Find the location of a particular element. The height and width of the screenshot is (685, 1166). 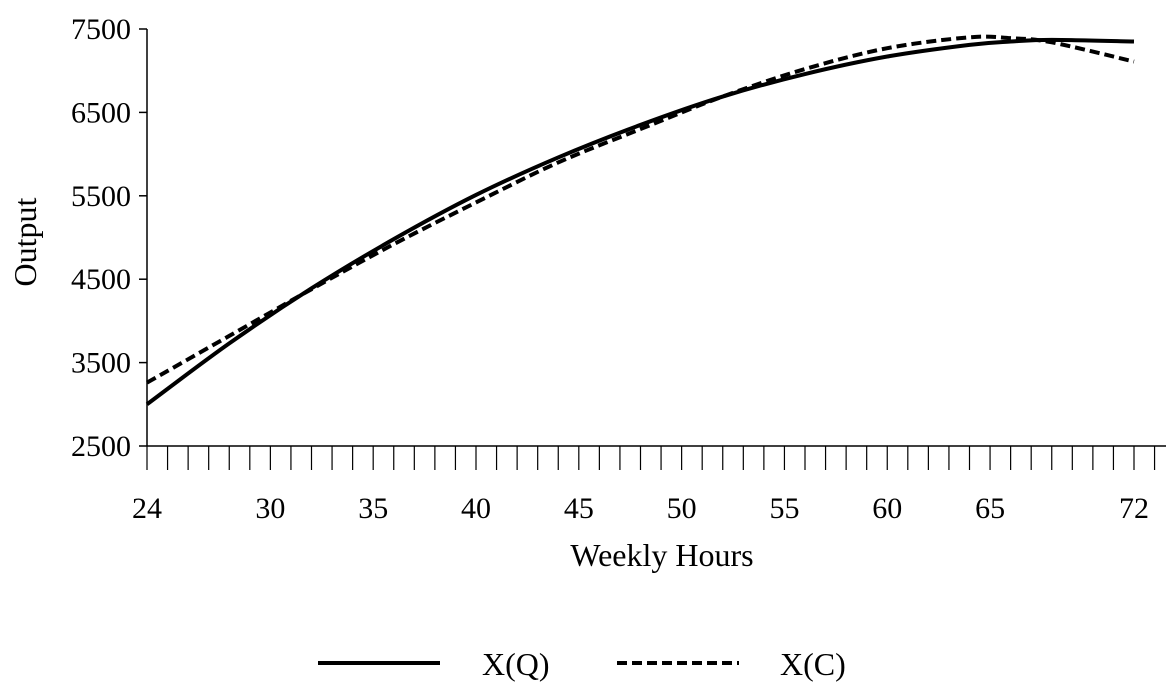

x-tick-label: 35 is located at coordinates (373, 508).